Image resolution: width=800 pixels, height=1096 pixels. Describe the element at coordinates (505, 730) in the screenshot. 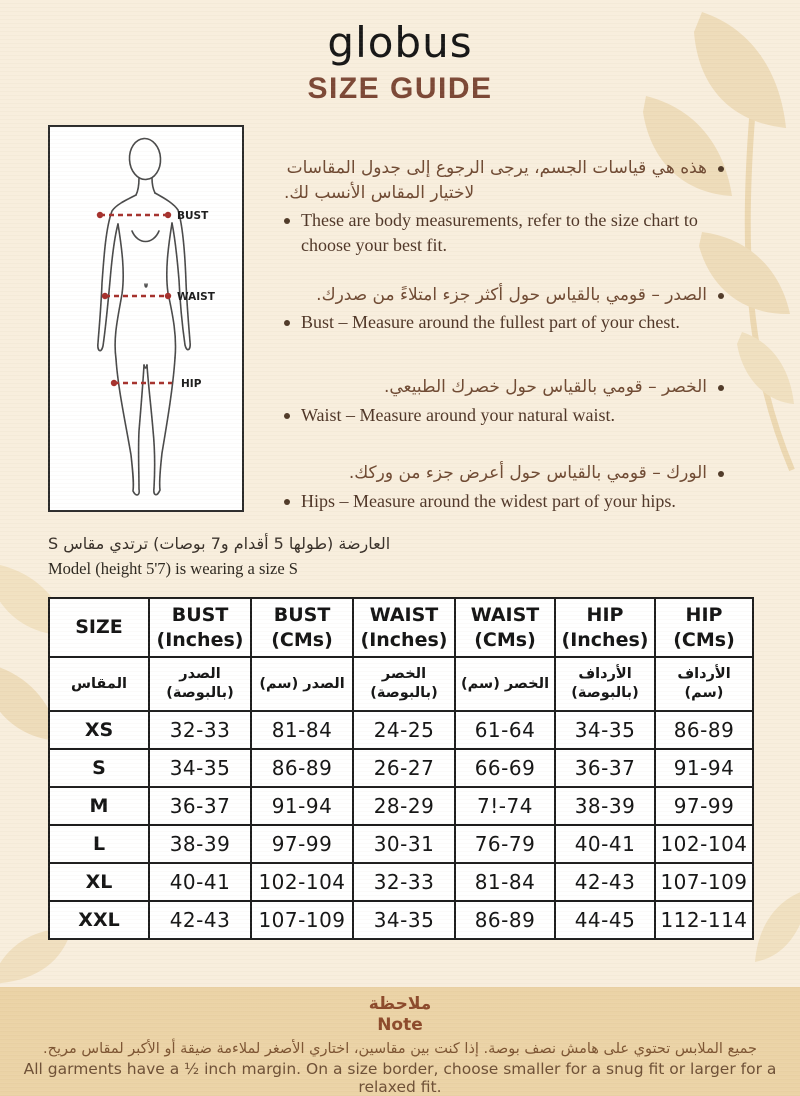

I see `table-cell: 61-64` at that location.